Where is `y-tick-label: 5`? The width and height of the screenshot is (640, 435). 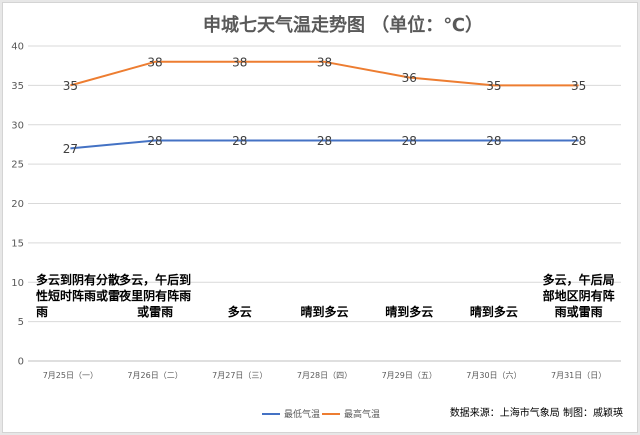
y-tick-label: 5 is located at coordinates (21, 322).